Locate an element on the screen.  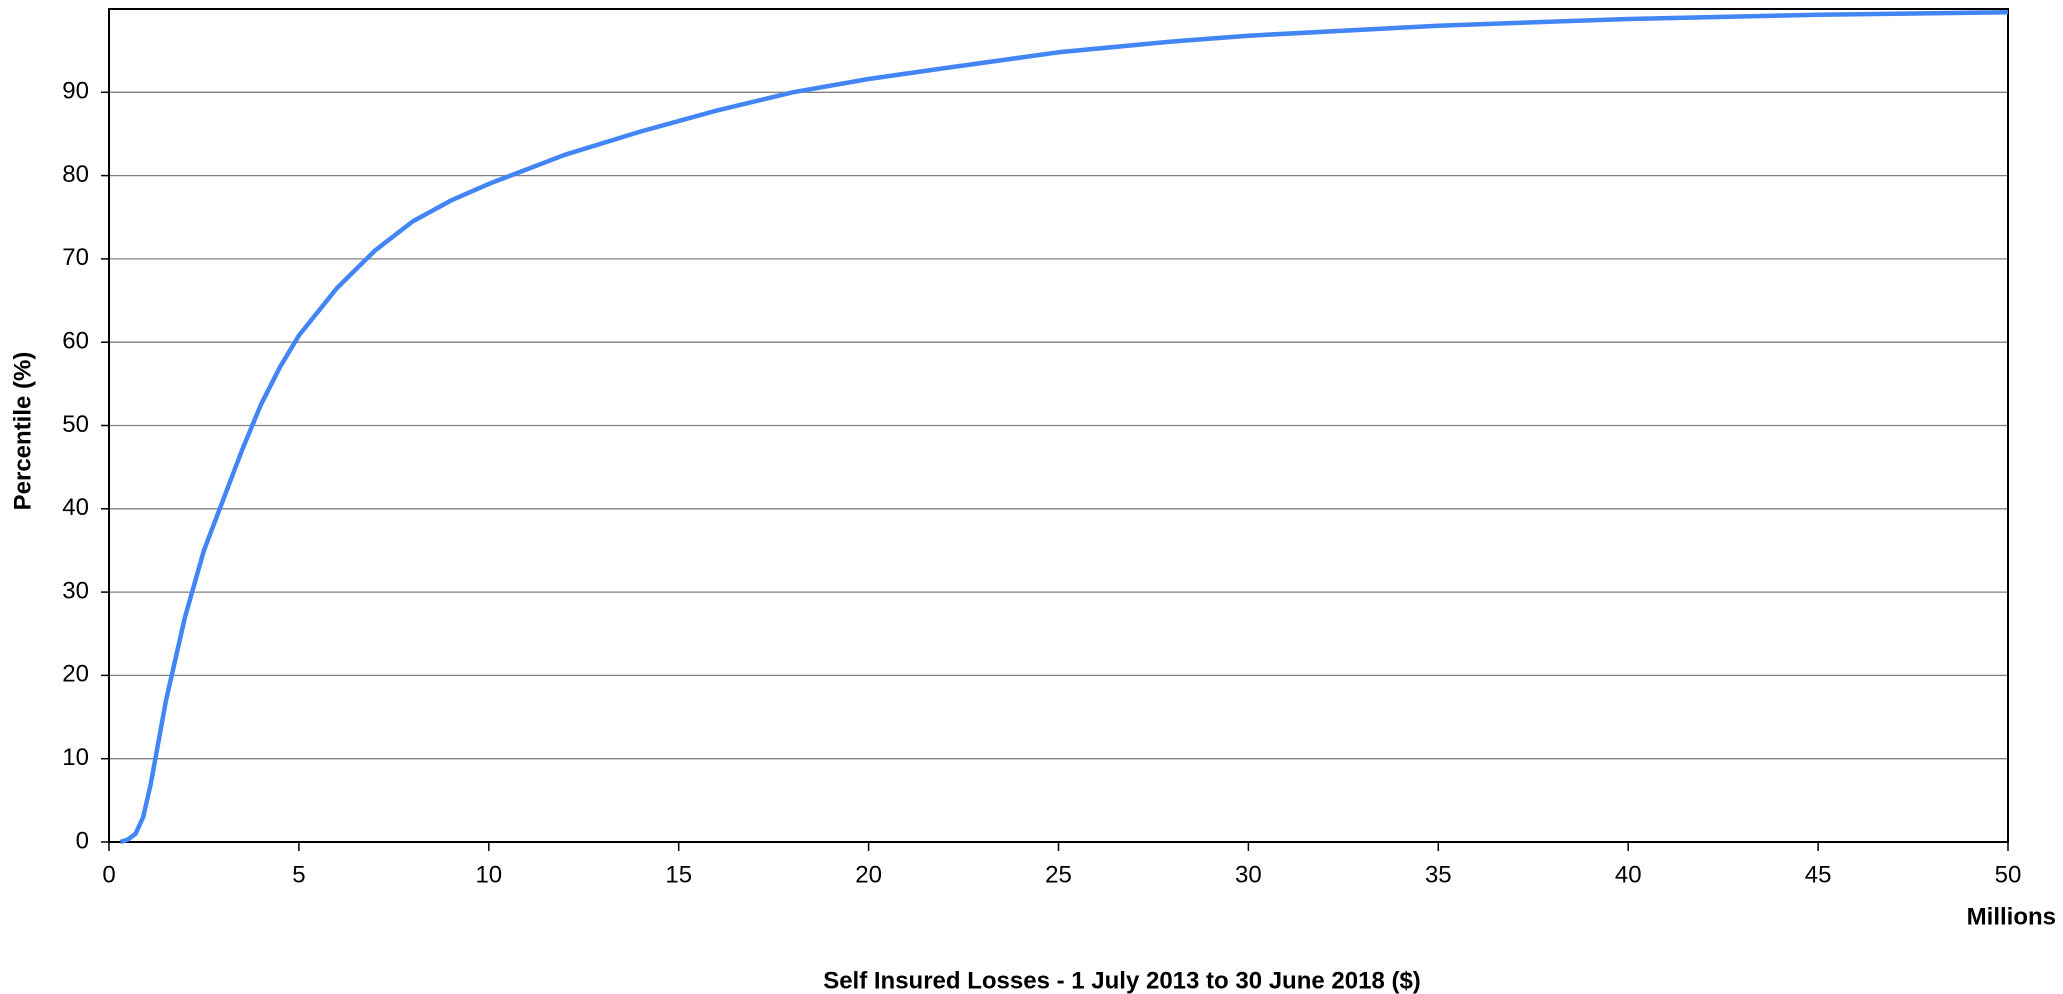
y-tick-label: 50 is located at coordinates (75, 424).